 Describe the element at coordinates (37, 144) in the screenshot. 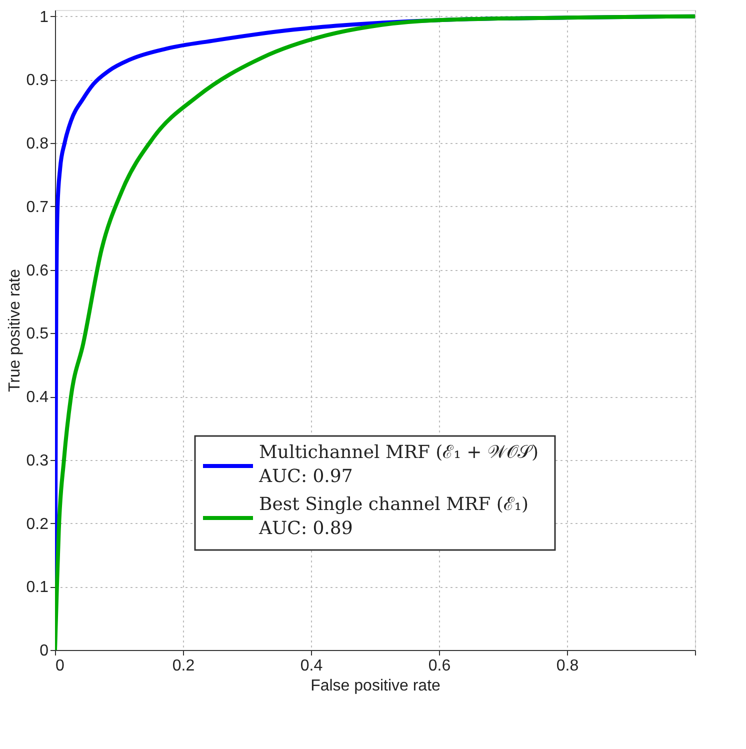

I see `y-tick-label: 0.8` at that location.